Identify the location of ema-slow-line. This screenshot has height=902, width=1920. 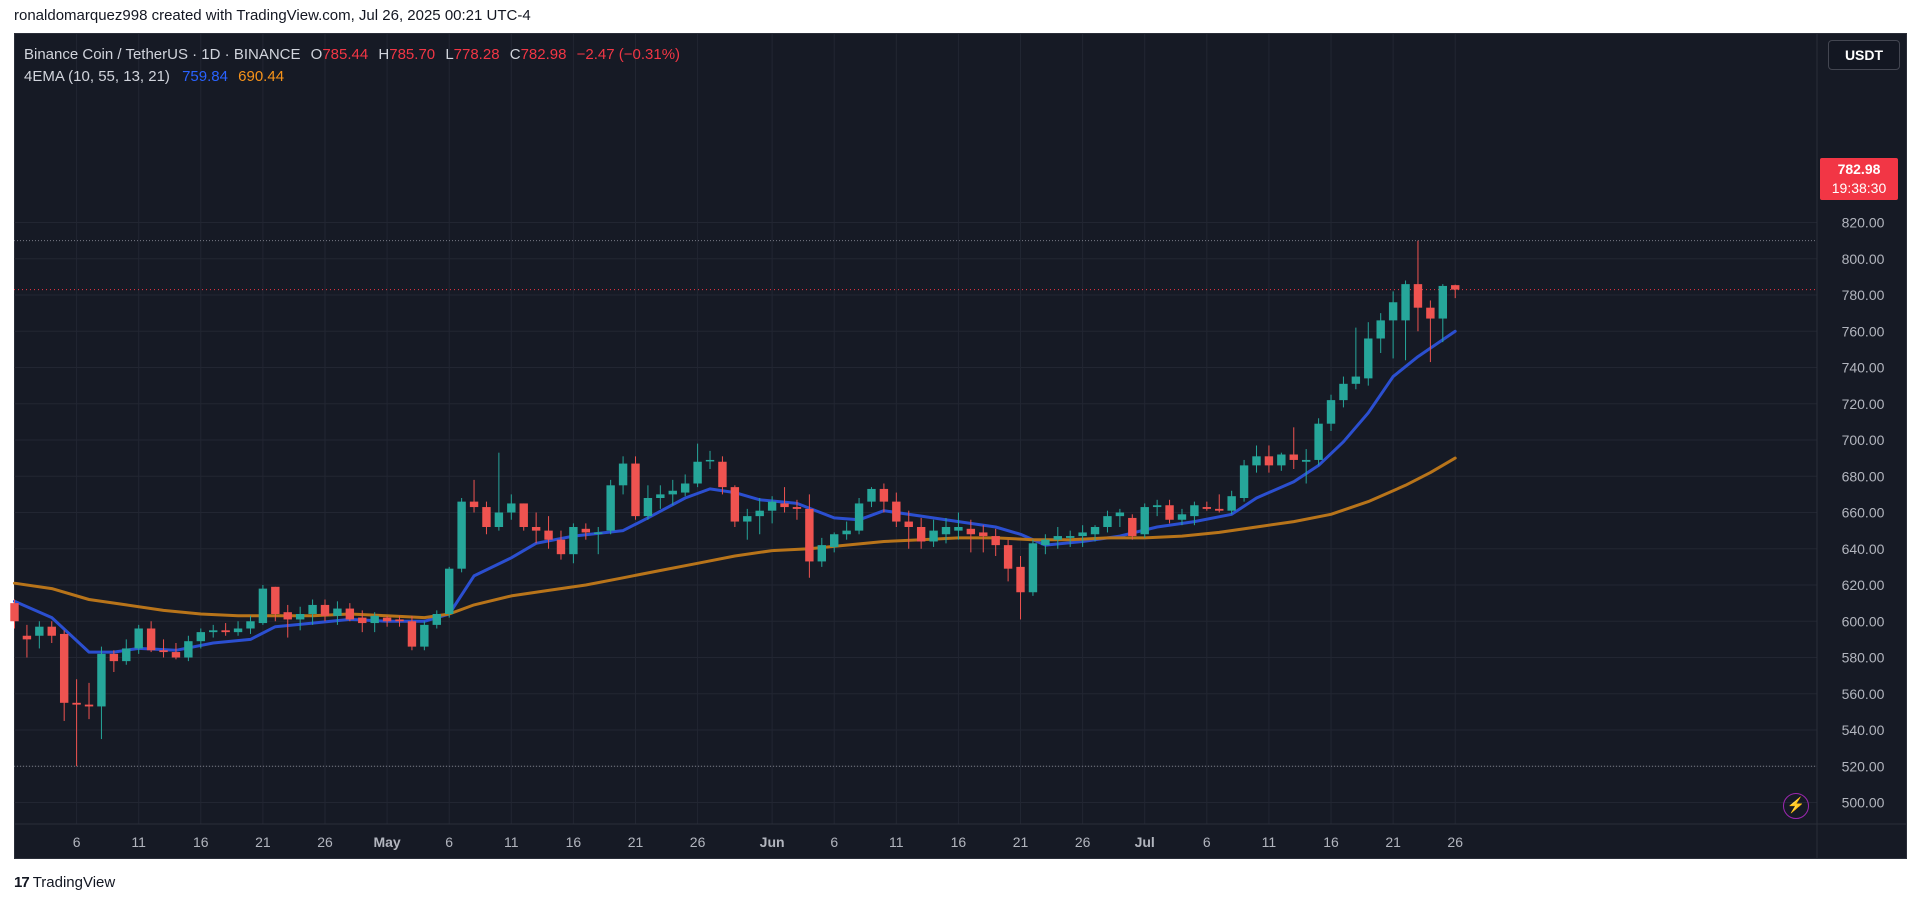
(735, 538).